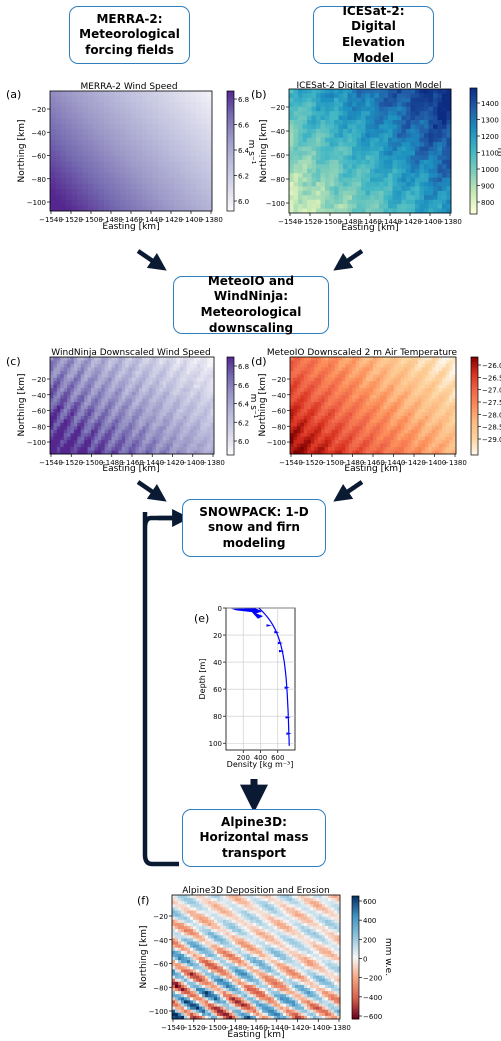 This screenshot has height=1041, width=501. What do you see at coordinates (372, 469) in the screenshot?
I see `panel-d-xlabel: Easting [km]` at bounding box center [372, 469].